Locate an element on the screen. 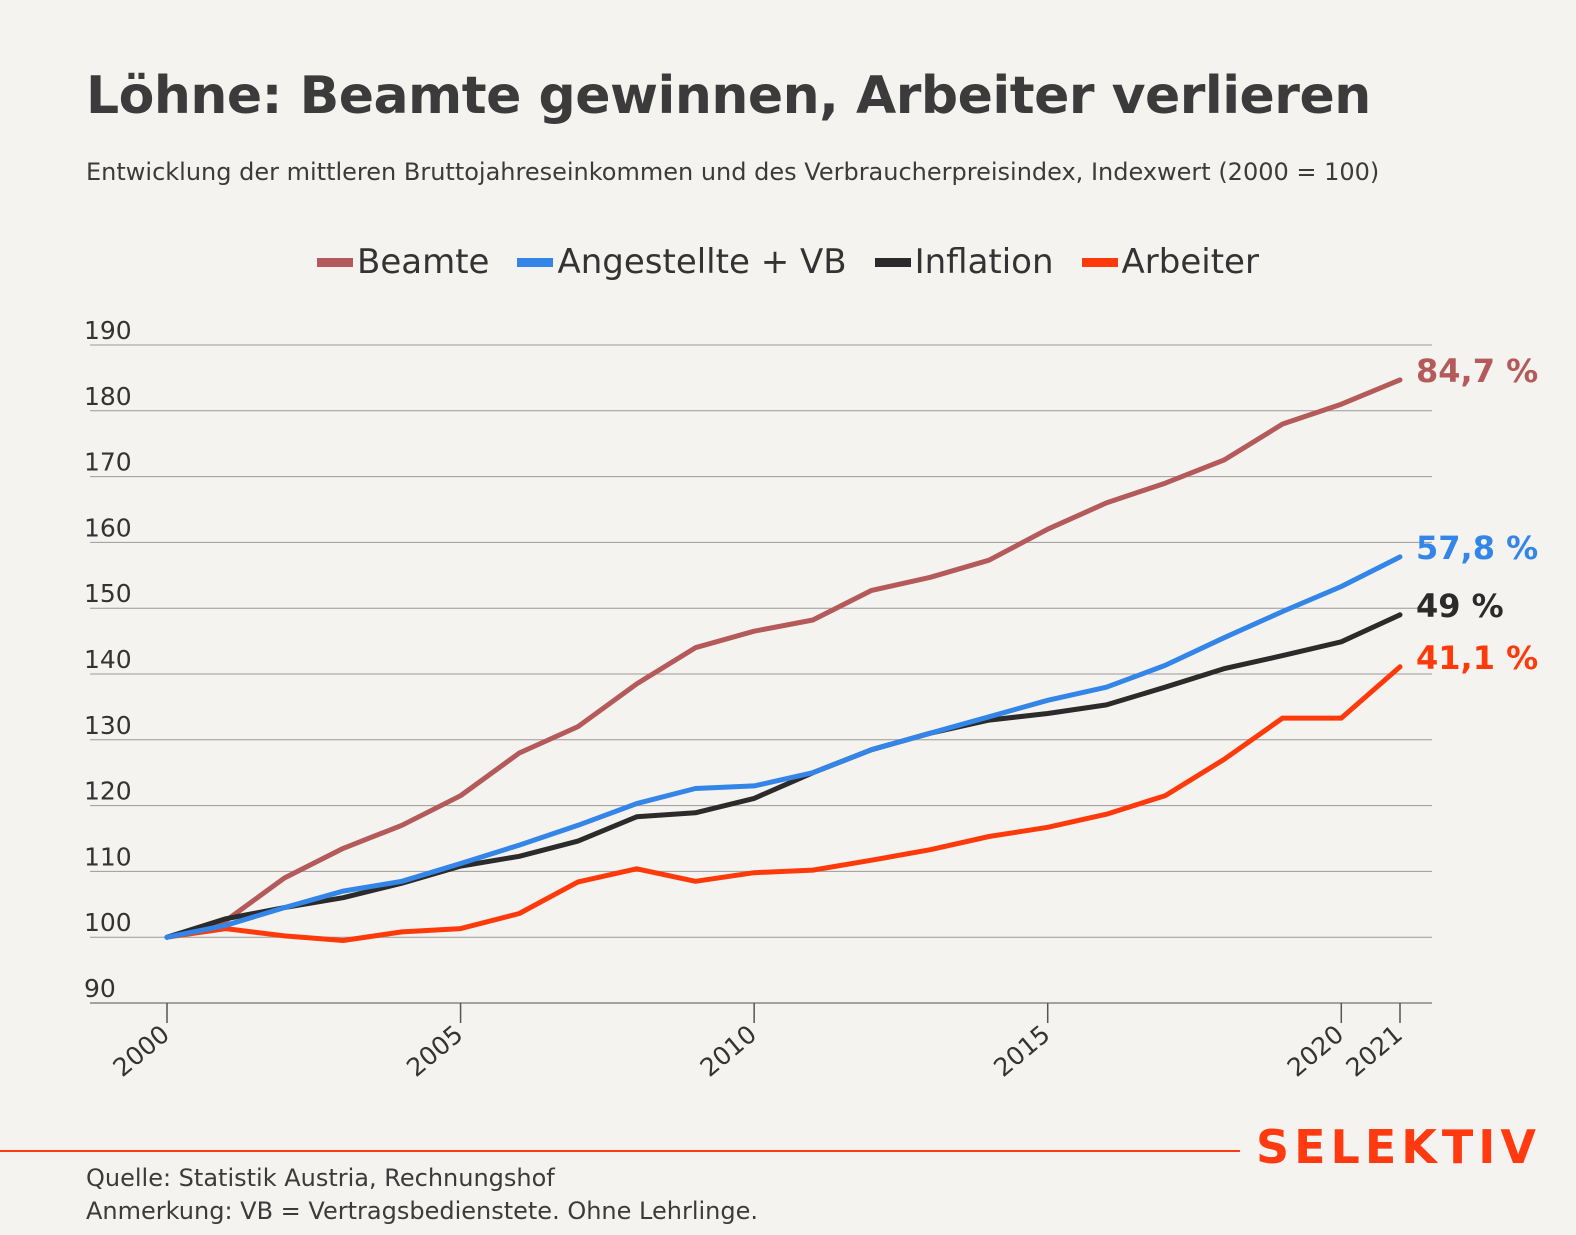 The width and height of the screenshot is (1576, 1235). series-end-labels: 84,7 % 57,8 % 49 % 41,1 % is located at coordinates (1477, 514).